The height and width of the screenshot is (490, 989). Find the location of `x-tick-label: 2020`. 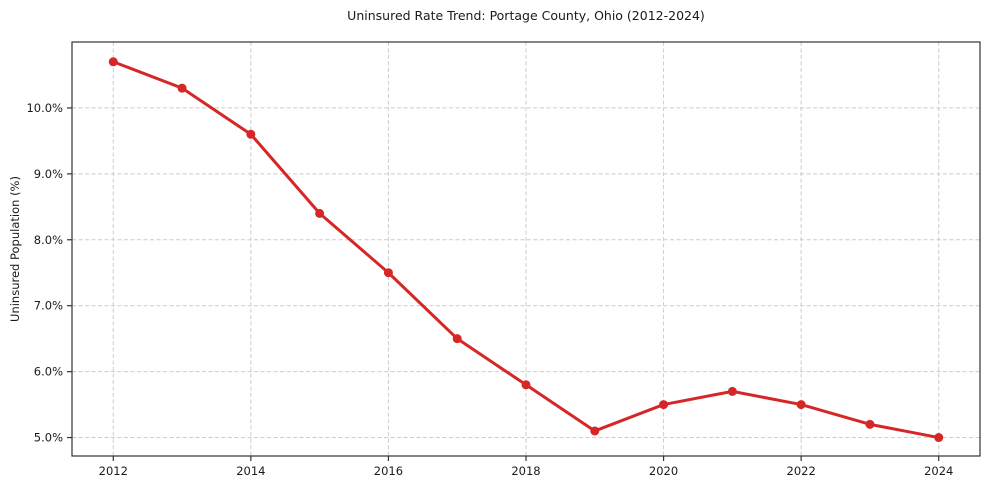

x-tick-label: 2020 is located at coordinates (663, 471).